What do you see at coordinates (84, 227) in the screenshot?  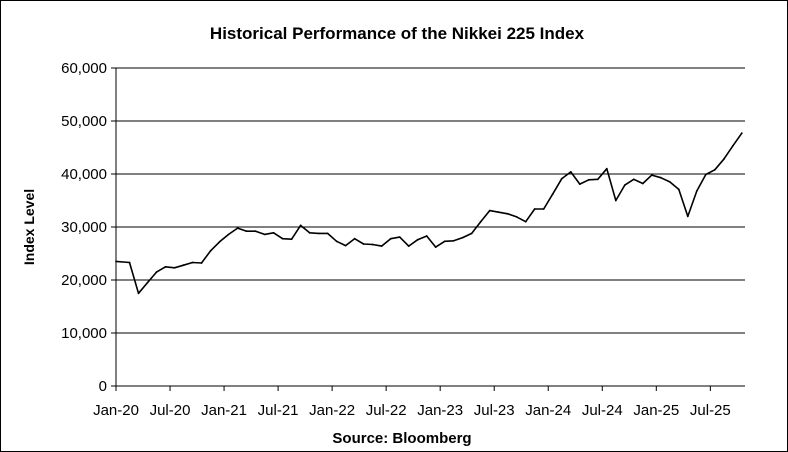 I see `y-tick-label: 30,000` at bounding box center [84, 227].